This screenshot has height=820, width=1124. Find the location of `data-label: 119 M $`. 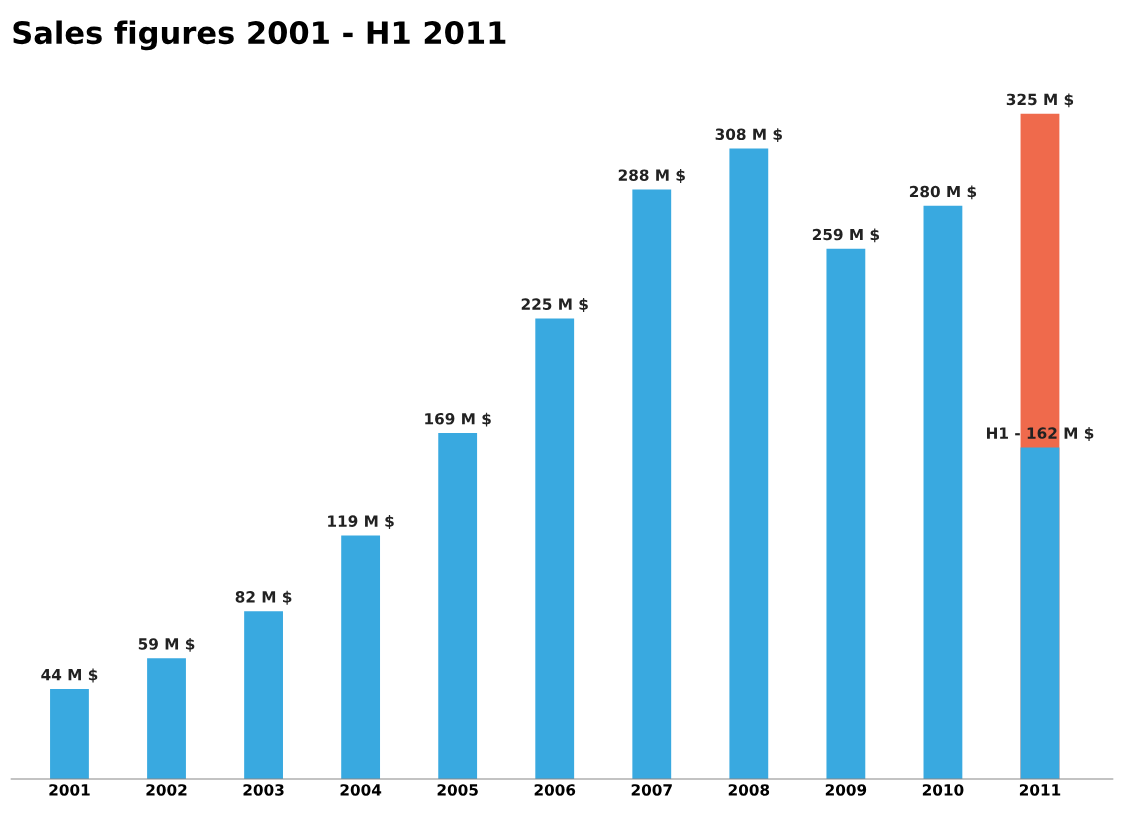

data-label: 119 M $ is located at coordinates (361, 522).